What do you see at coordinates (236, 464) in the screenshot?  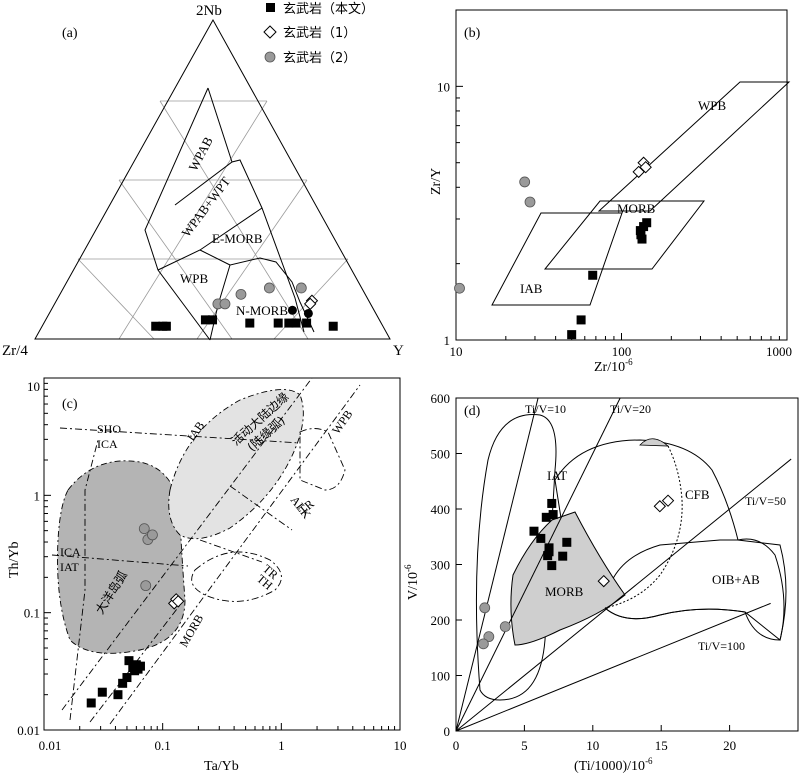 I see `field-active-margin` at bounding box center [236, 464].